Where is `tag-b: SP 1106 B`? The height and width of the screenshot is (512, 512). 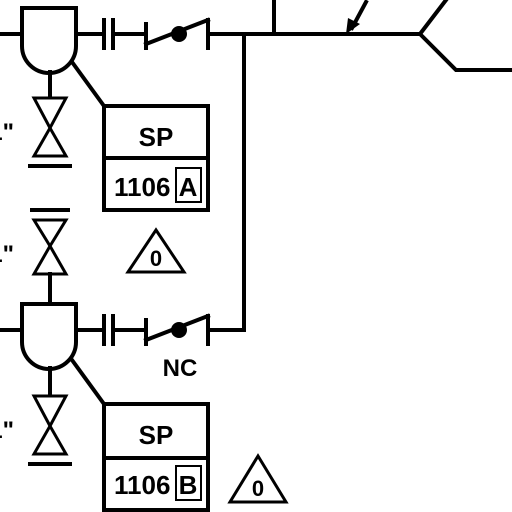 tag-b: SP 1106 B is located at coordinates (156, 457).